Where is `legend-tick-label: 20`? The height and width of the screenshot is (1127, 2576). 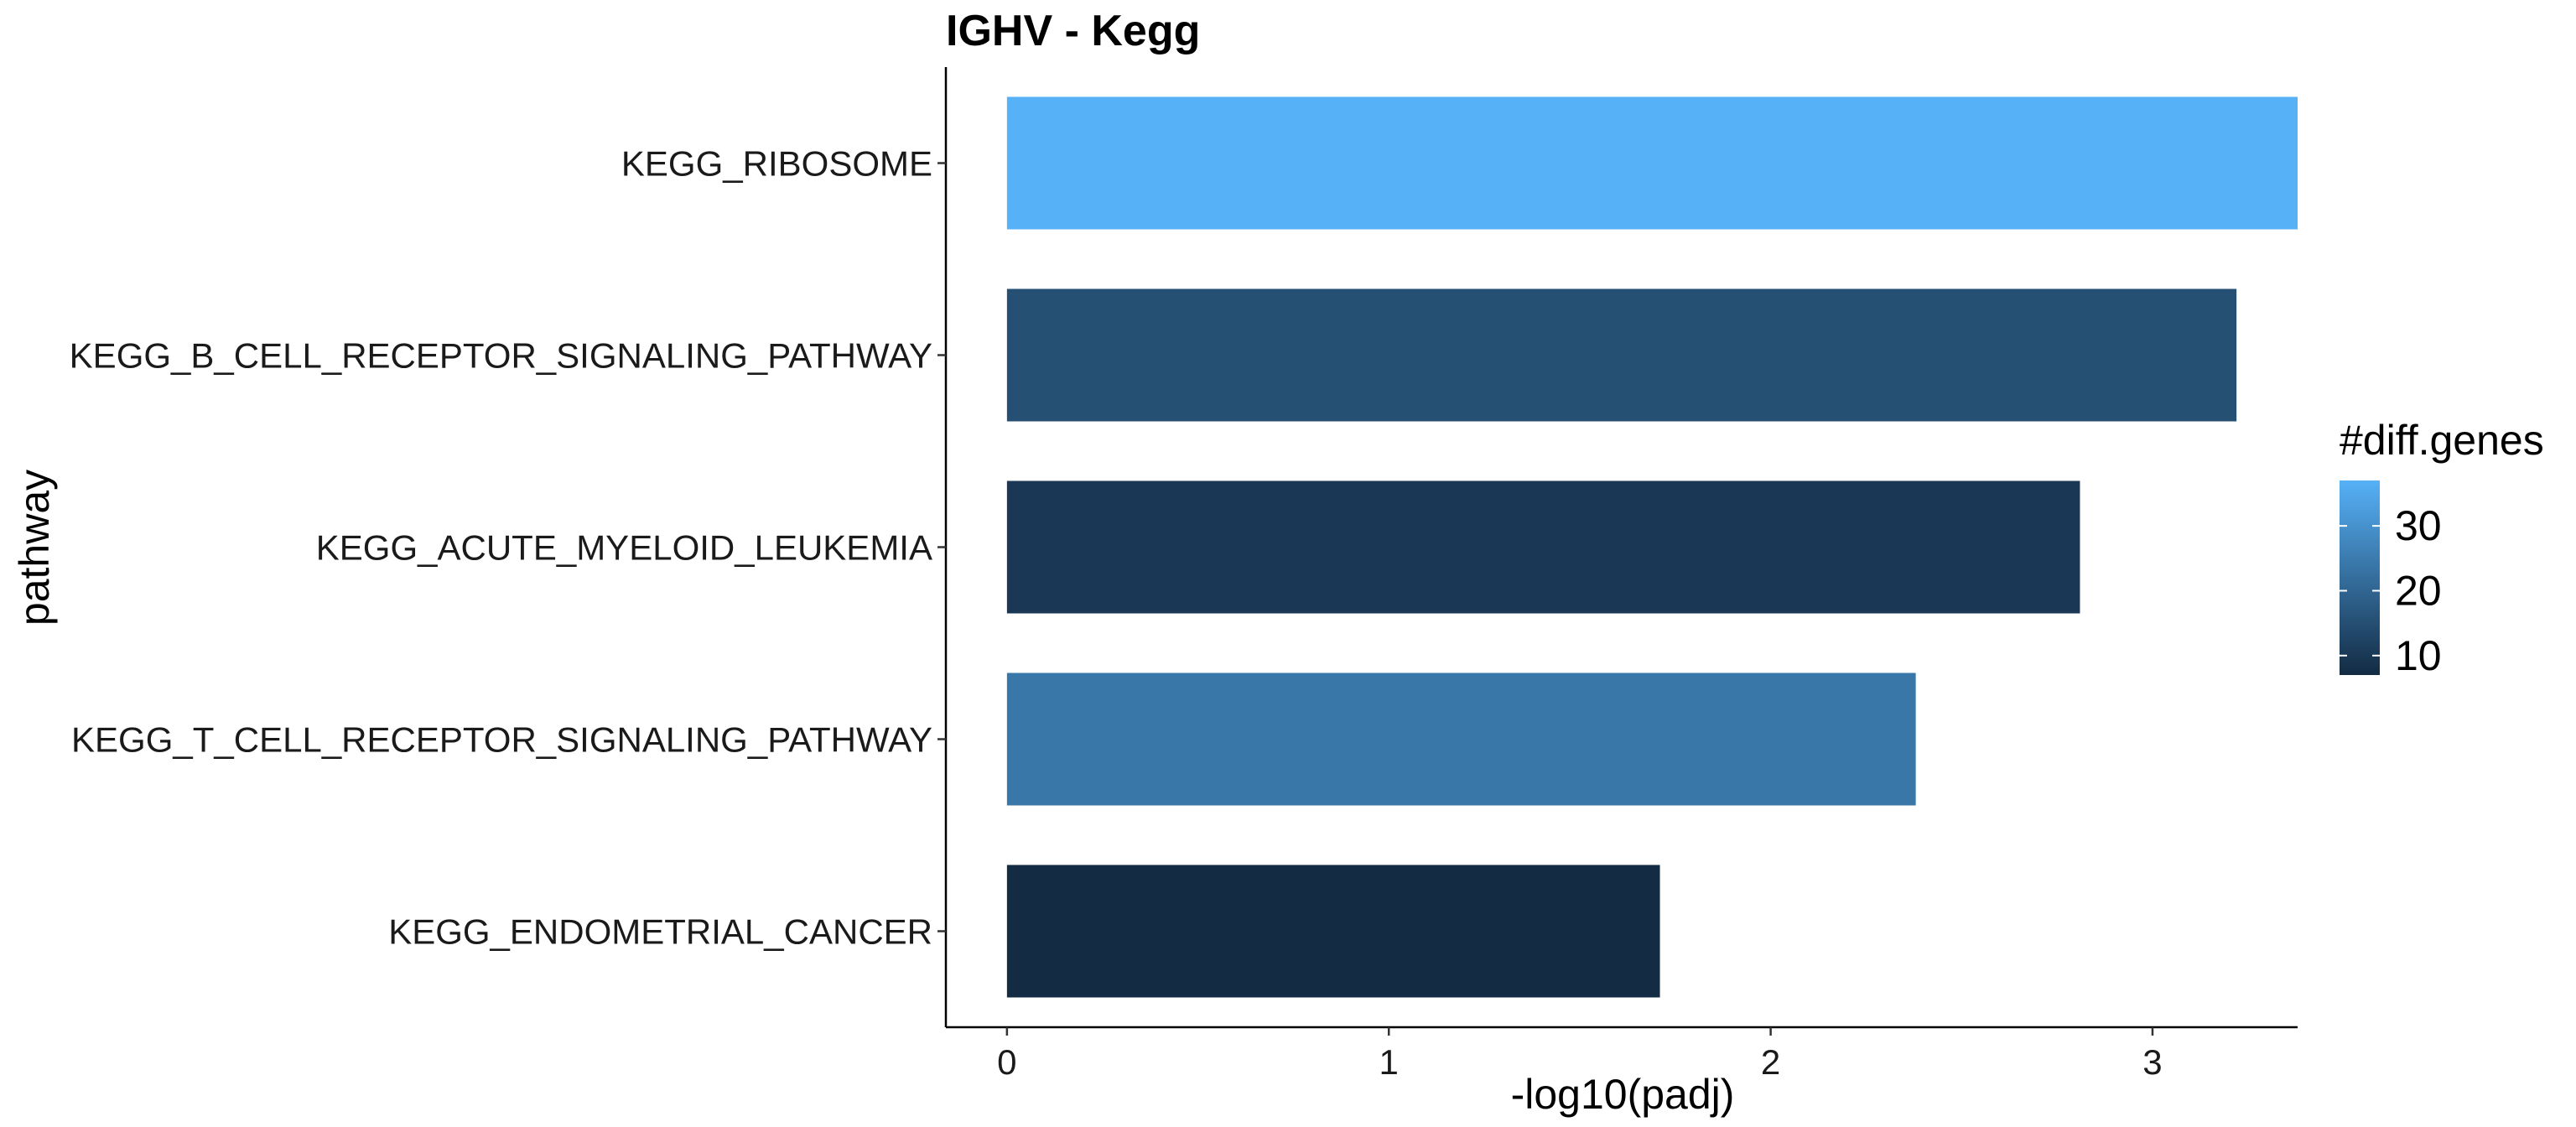 legend-tick-label: 20 is located at coordinates (2418, 590).